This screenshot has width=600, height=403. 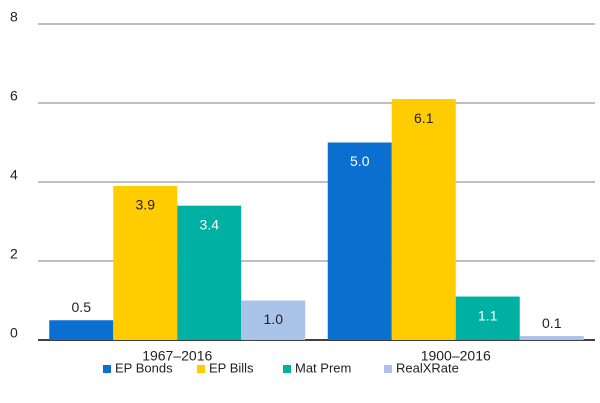 I want to click on legend-label: EP Bonds, so click(x=144, y=367).